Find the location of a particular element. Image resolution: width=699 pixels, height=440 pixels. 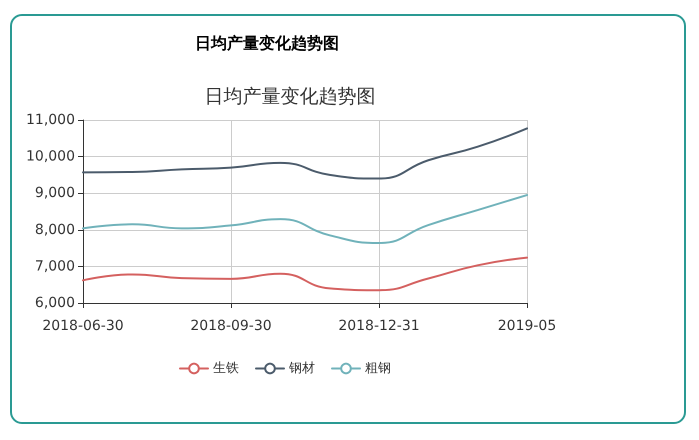

legend-label: 粗钢 is located at coordinates (378, 368).